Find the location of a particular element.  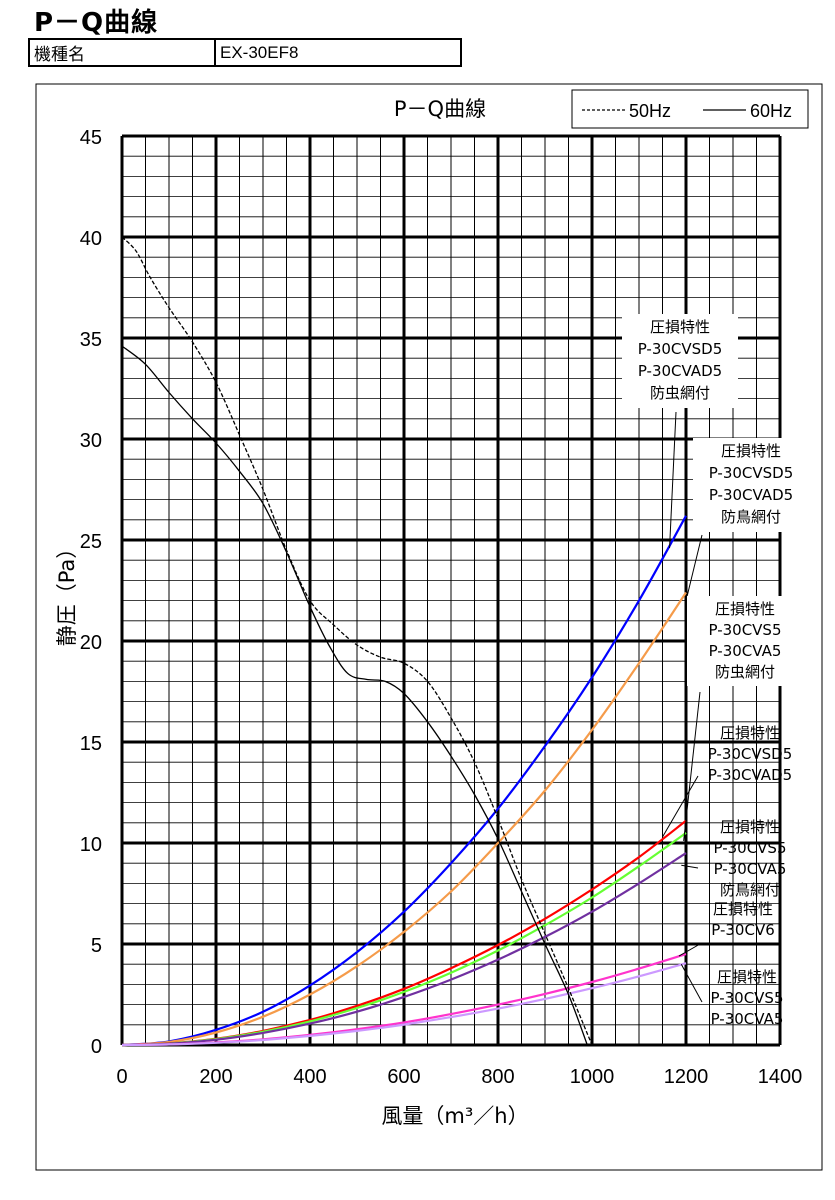

y-tick-label: 25 is located at coordinates (91, 542).